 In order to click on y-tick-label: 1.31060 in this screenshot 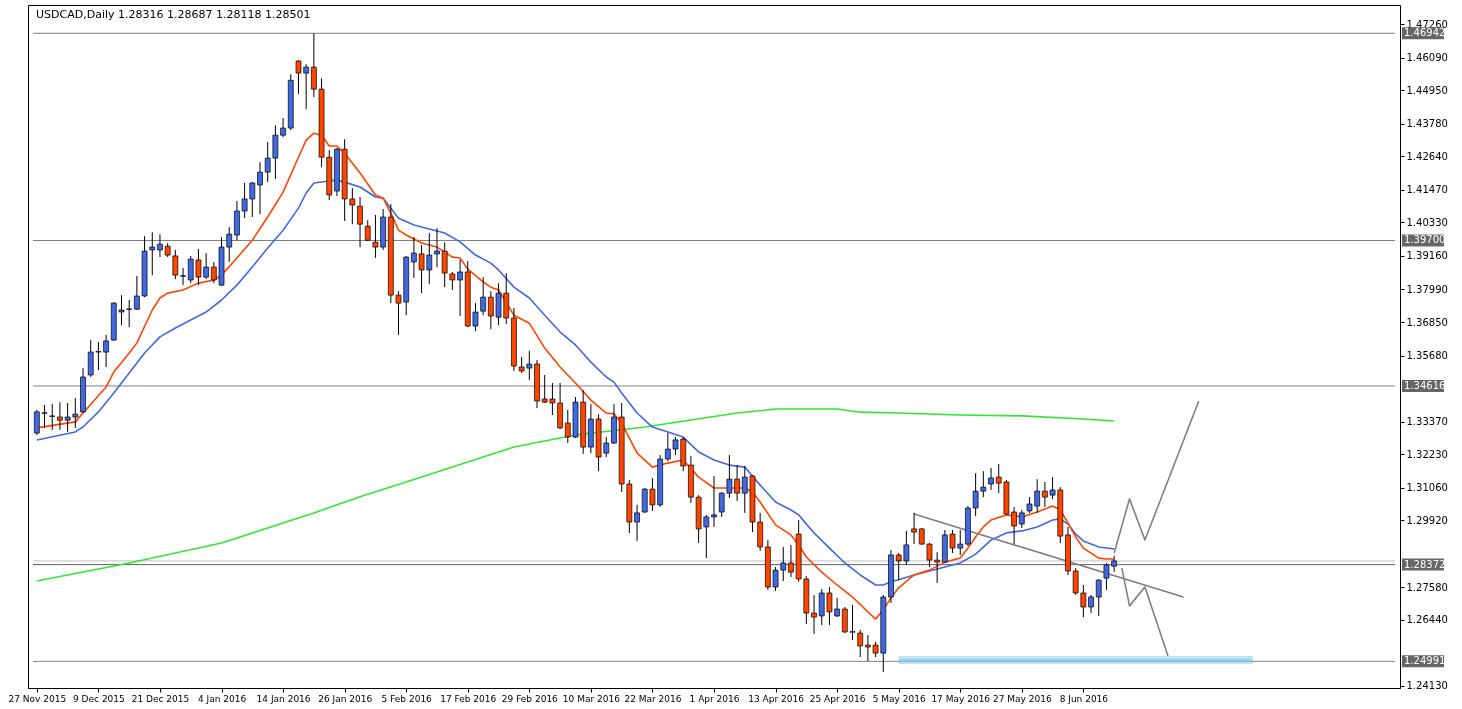, I will do `click(1427, 488)`.